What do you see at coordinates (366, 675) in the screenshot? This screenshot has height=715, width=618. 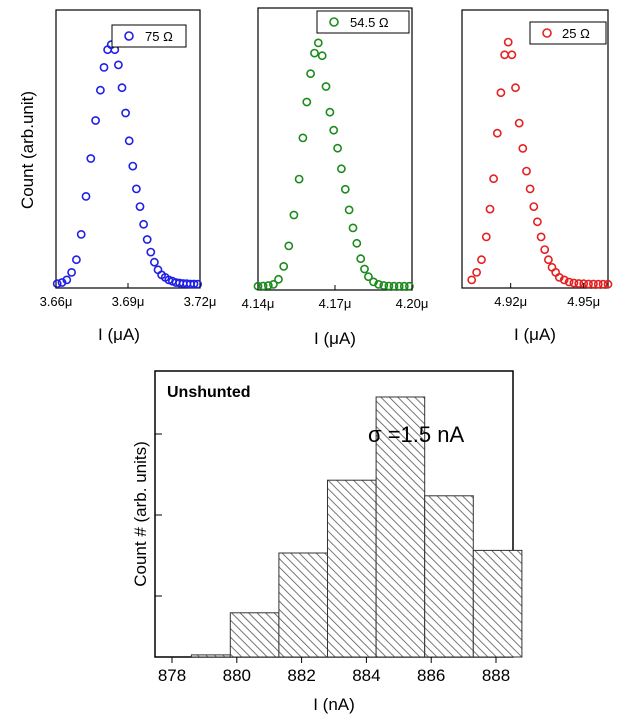 I see `x-tick-label: 884` at bounding box center [366, 675].